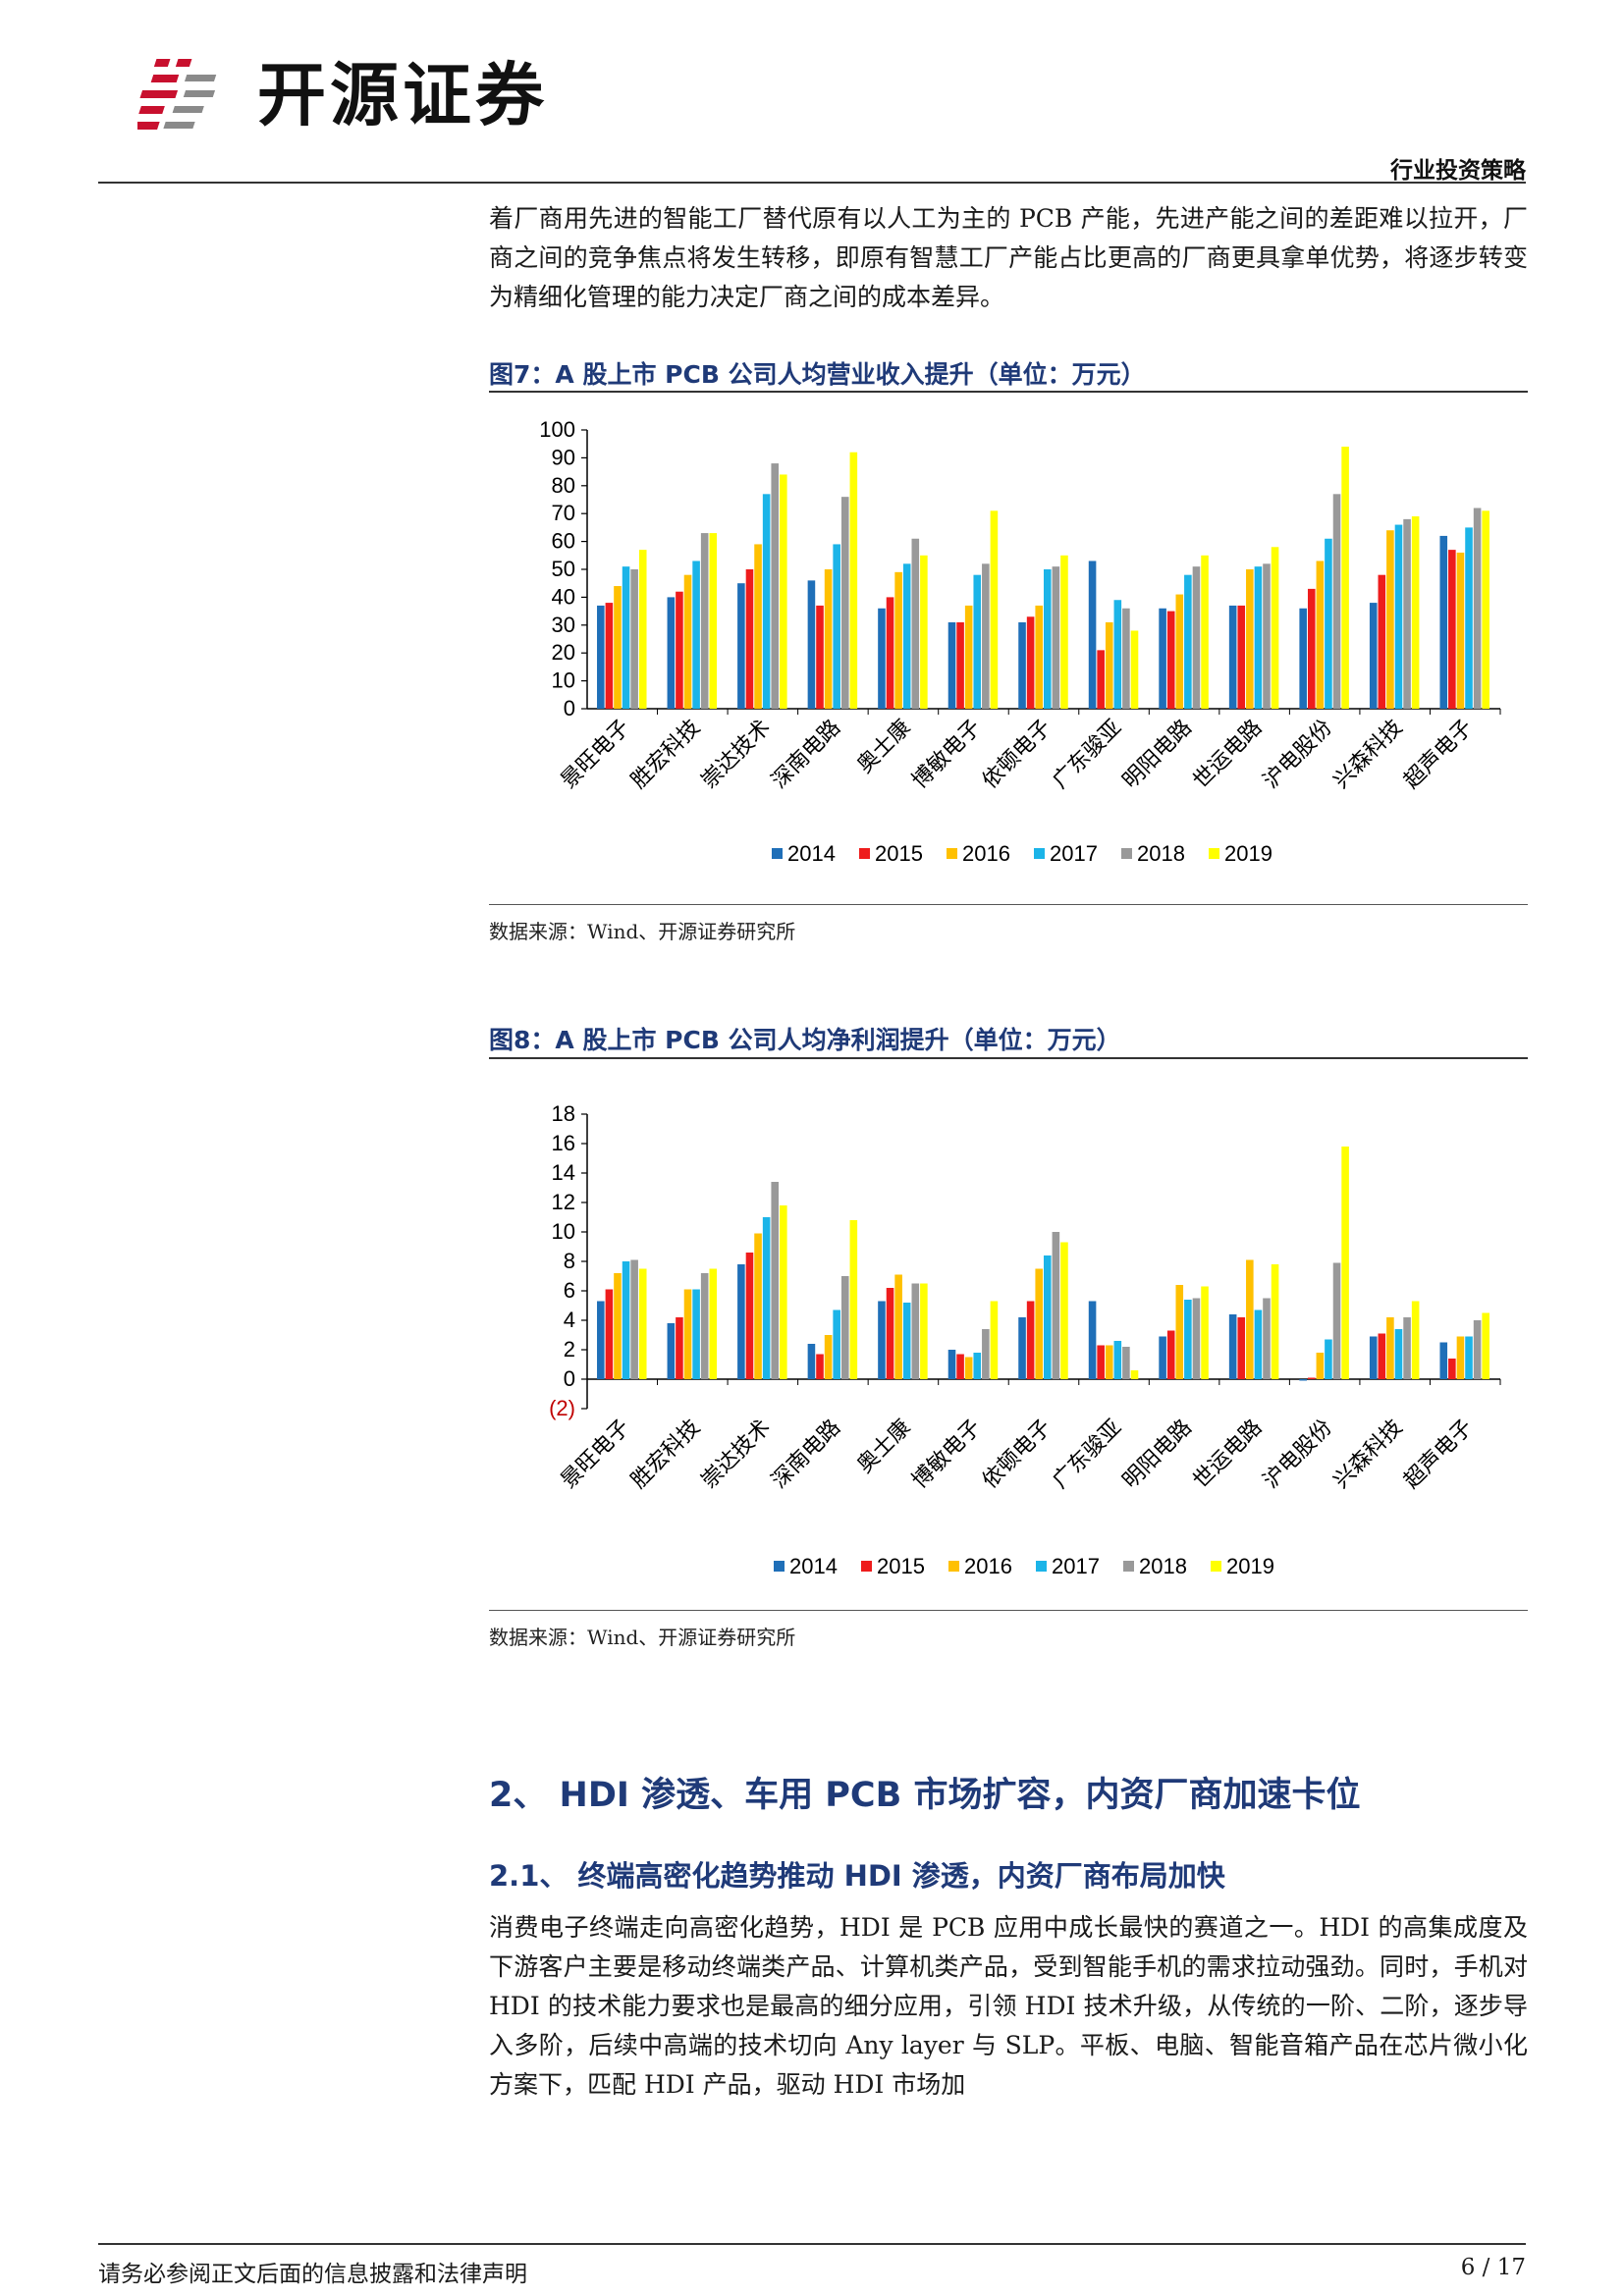 Image resolution: width=1624 pixels, height=2296 pixels. What do you see at coordinates (563, 457) in the screenshot?
I see `y-tick-label: 90` at bounding box center [563, 457].